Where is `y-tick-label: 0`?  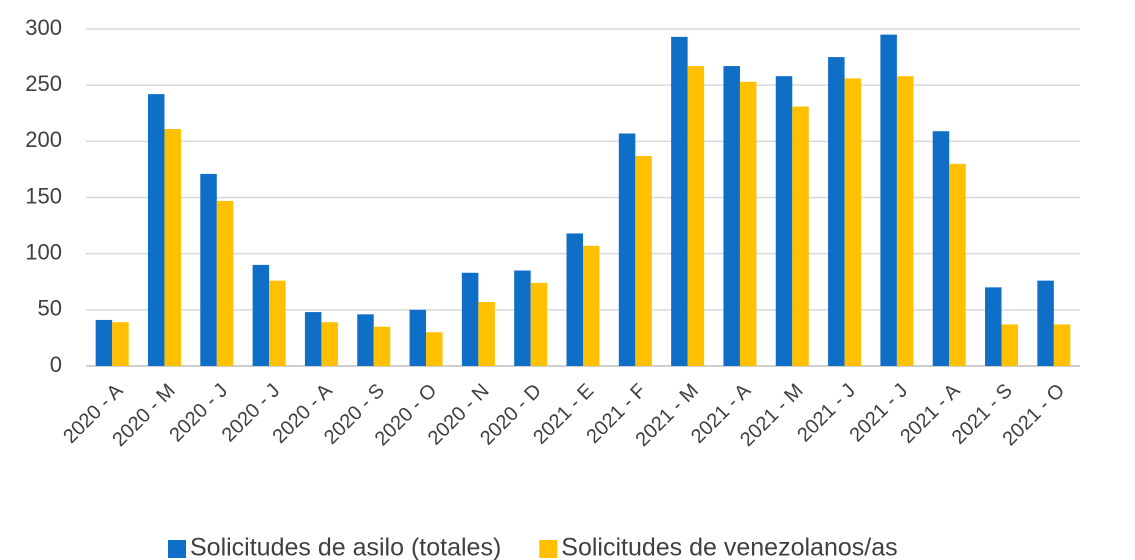 y-tick-label: 0 is located at coordinates (56, 364).